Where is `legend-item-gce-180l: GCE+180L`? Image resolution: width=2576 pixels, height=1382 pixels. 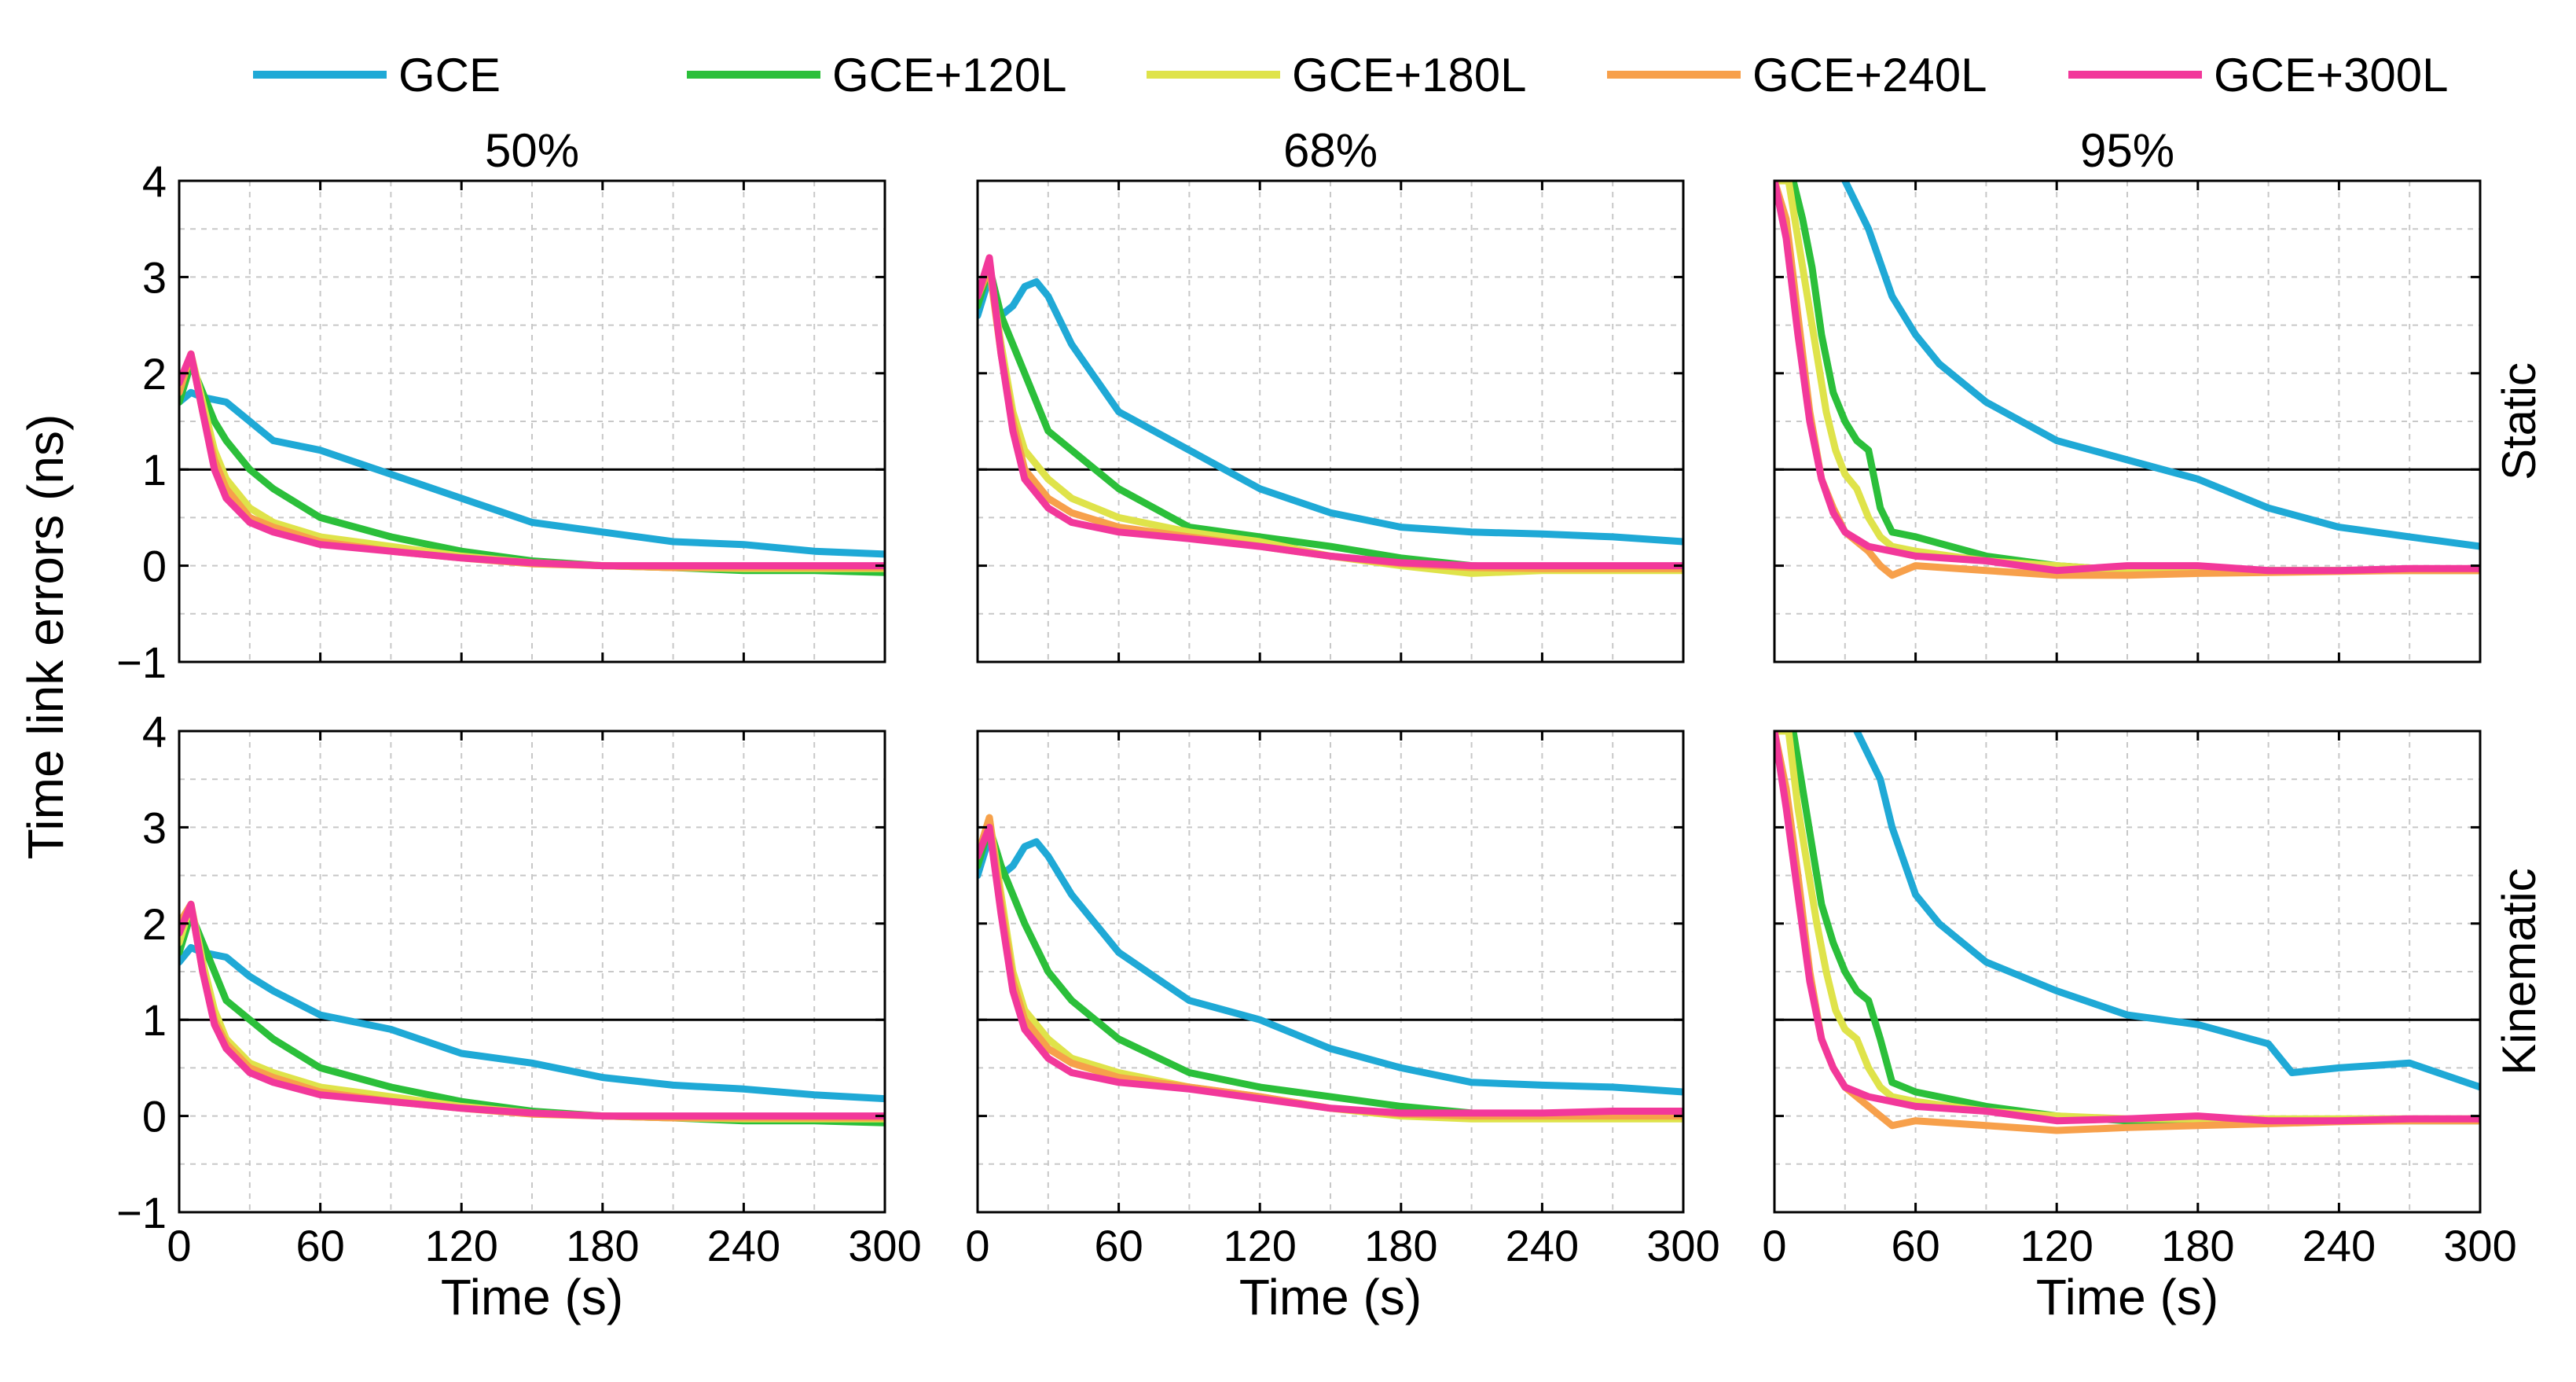 legend-item-gce-180l: GCE+180L is located at coordinates (1337, 75).